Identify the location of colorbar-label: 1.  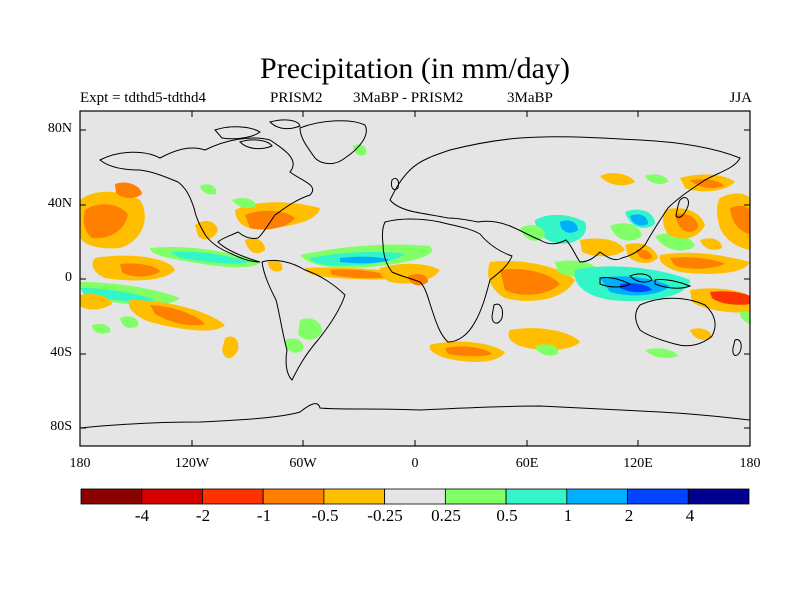
(568, 515).